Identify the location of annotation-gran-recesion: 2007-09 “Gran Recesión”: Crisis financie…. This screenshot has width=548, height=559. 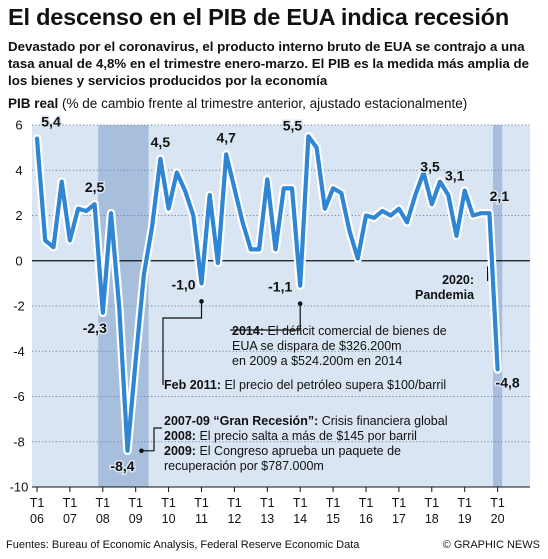
(306, 443).